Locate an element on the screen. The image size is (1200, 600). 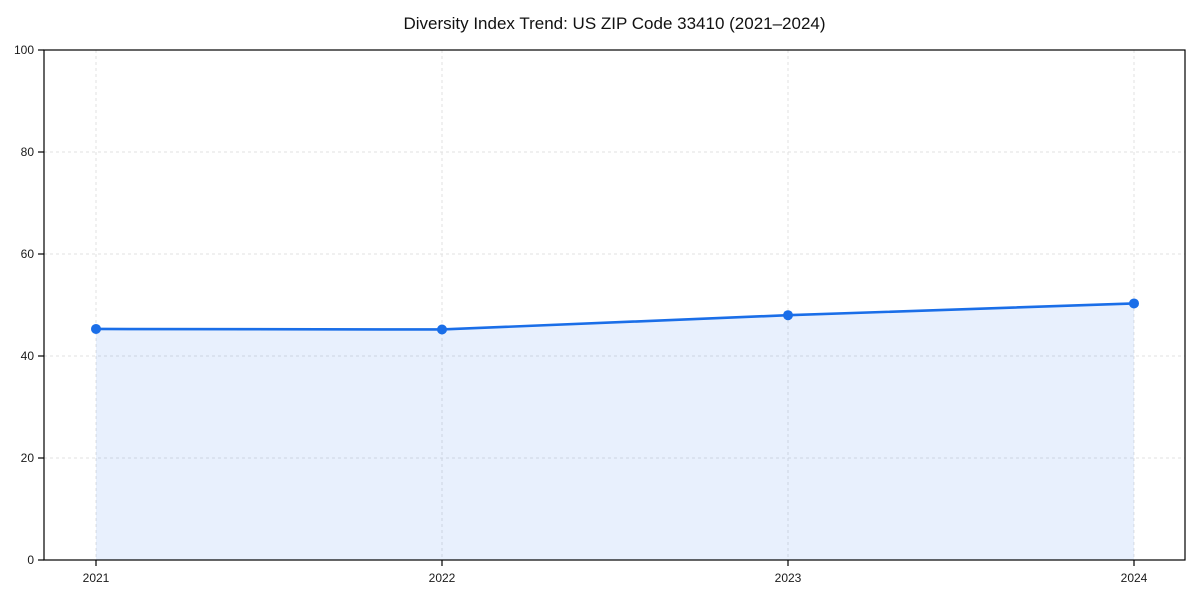
trend-line is located at coordinates (615, 316).